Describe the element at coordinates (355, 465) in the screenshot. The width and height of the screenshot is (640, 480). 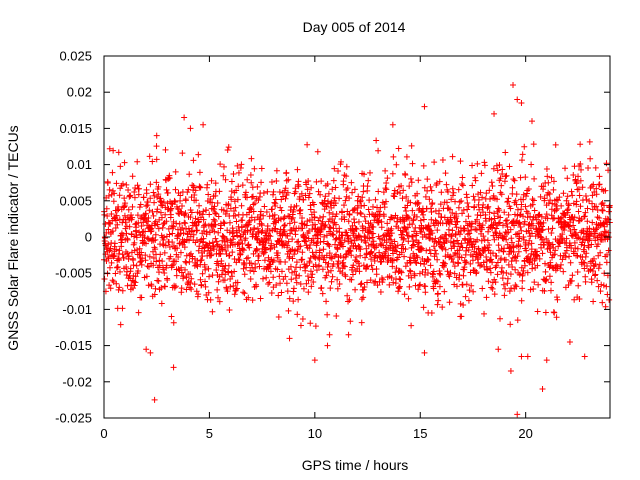
I see `x-axis-title: GPS time / hours` at that location.